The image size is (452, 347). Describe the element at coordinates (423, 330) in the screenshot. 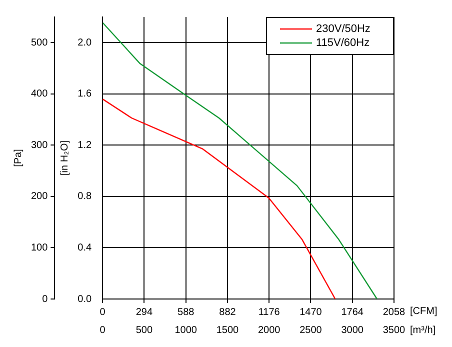

I see `x2-axis-title: [m³/h]` at that location.